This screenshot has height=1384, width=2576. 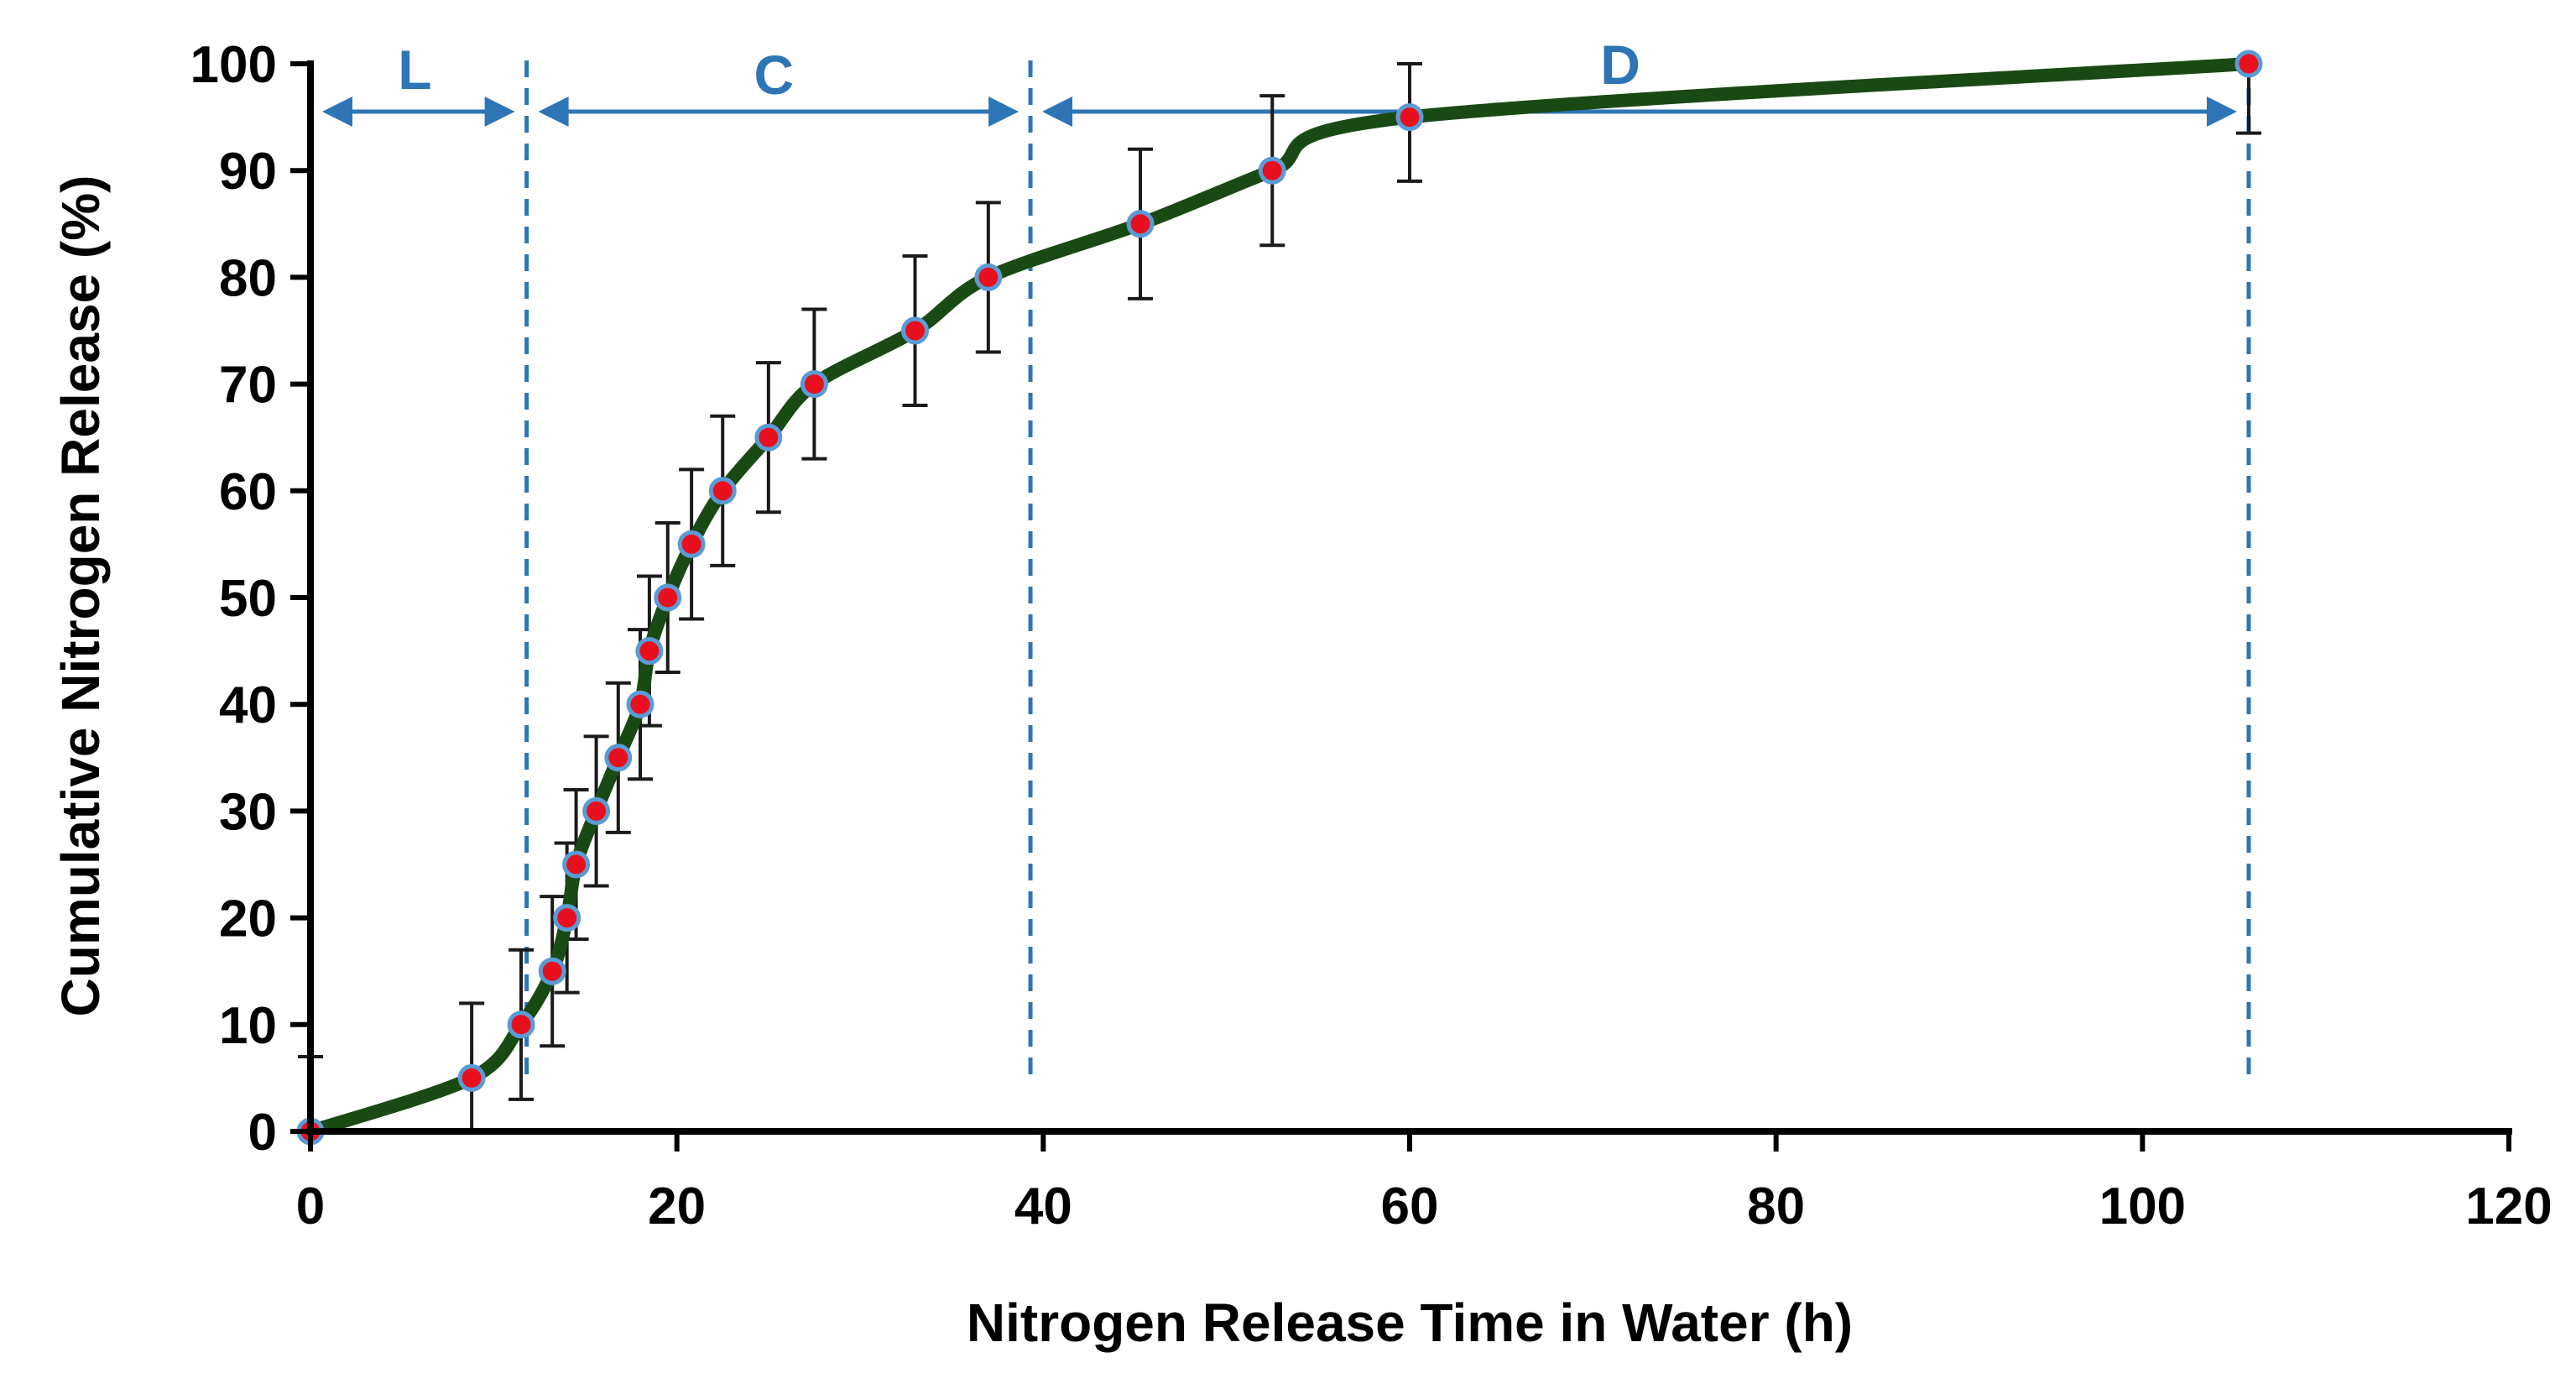 I want to click on x-tick-label: 40, so click(x=1043, y=1206).